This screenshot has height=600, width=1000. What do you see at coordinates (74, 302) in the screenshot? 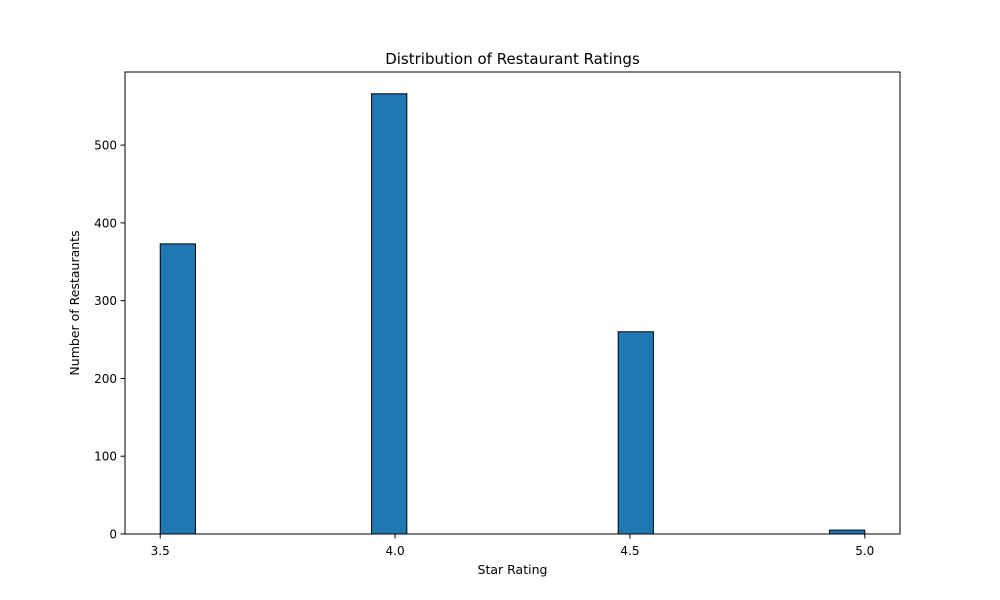
I see `y-axis-label: Number of Restaurants` at bounding box center [74, 302].